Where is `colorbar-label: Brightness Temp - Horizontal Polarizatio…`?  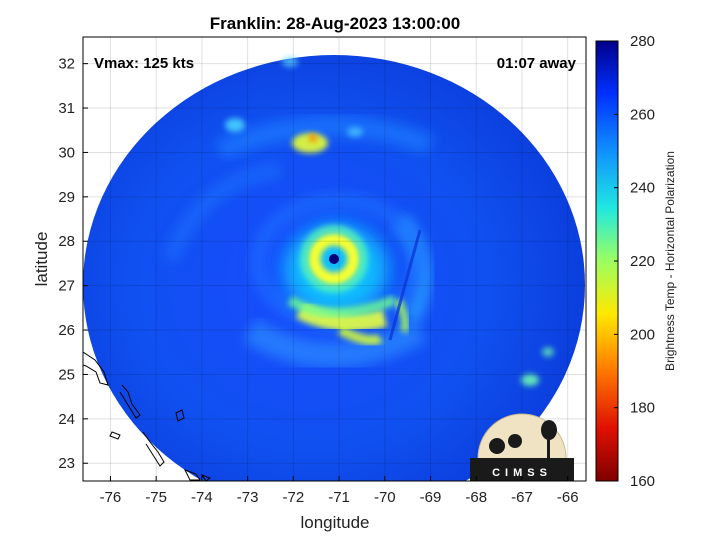 colorbar-label: Brightness Temp - Horizontal Polarizatio… is located at coordinates (670, 261).